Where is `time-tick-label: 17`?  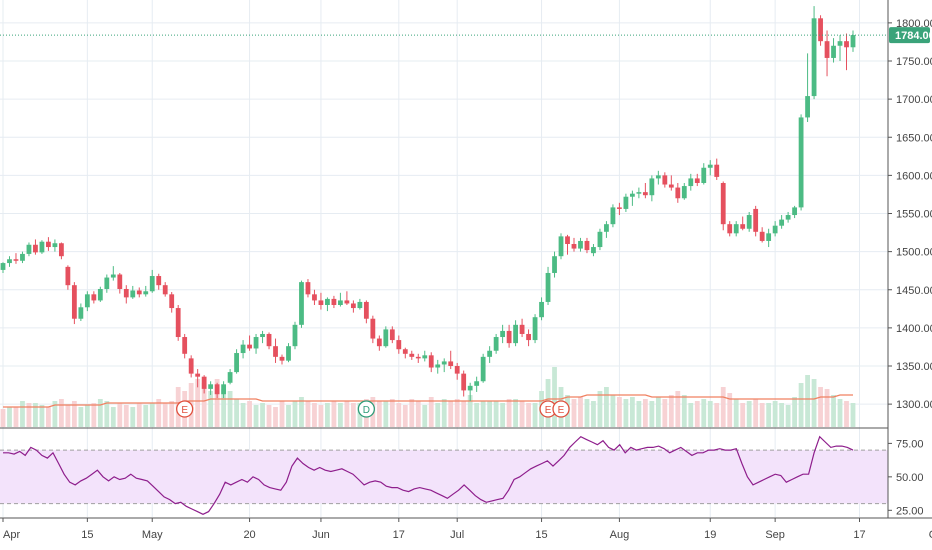 time-tick-label: 17 is located at coordinates (859, 535).